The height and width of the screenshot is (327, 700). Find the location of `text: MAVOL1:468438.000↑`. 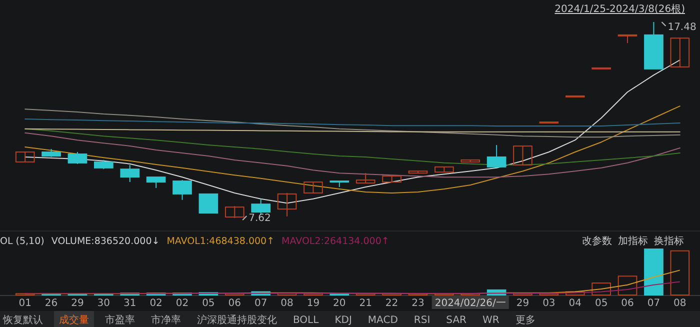

text: MAVOL1:468438.000↑ is located at coordinates (220, 241).